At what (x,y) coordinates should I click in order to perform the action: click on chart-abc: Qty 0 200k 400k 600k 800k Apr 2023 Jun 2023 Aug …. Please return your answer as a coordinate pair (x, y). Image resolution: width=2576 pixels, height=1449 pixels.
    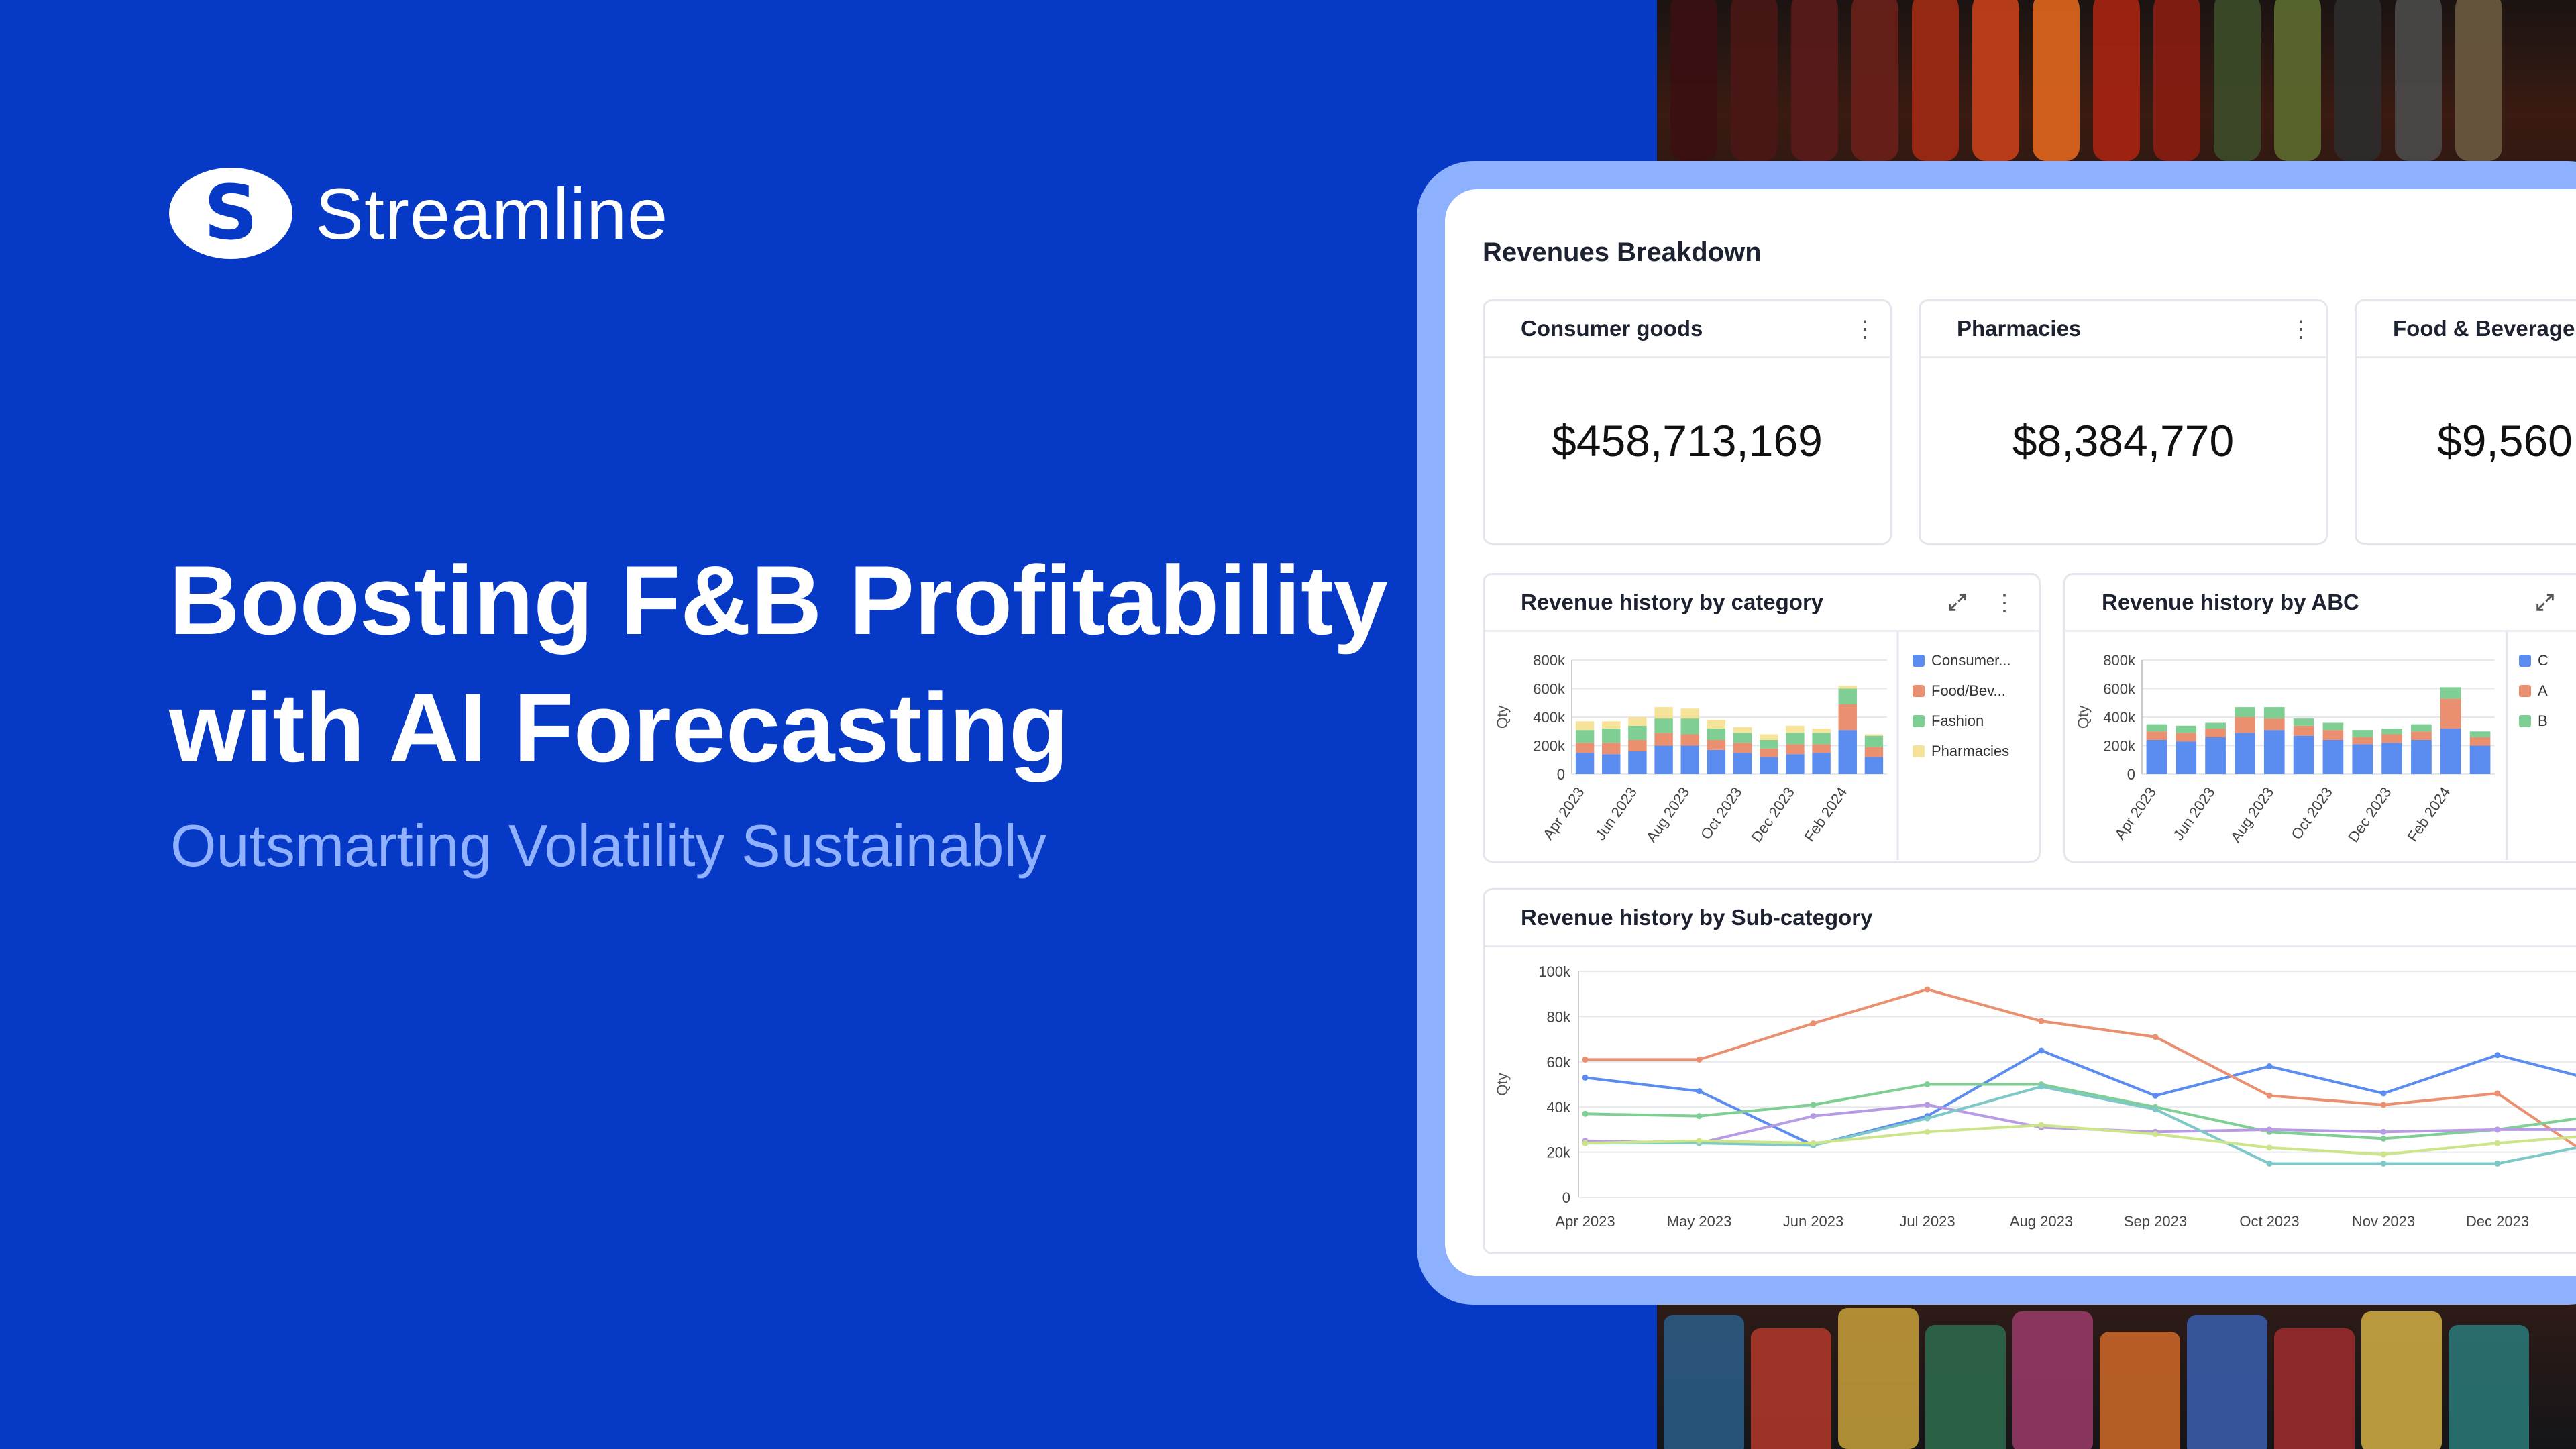
    Looking at the image, I should click on (2311, 746).